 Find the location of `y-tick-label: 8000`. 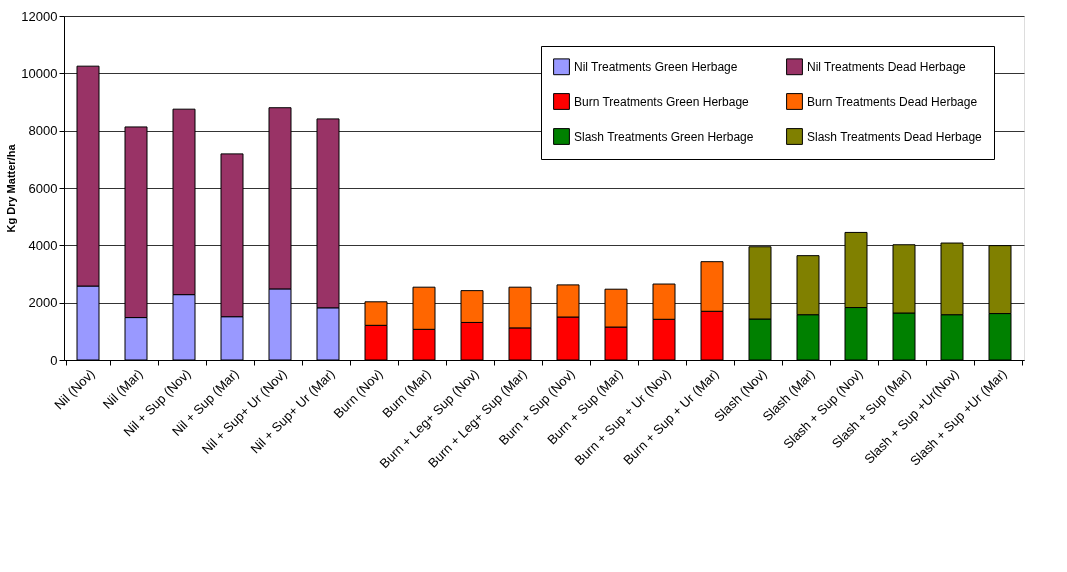

y-tick-label: 8000 is located at coordinates (43, 131).